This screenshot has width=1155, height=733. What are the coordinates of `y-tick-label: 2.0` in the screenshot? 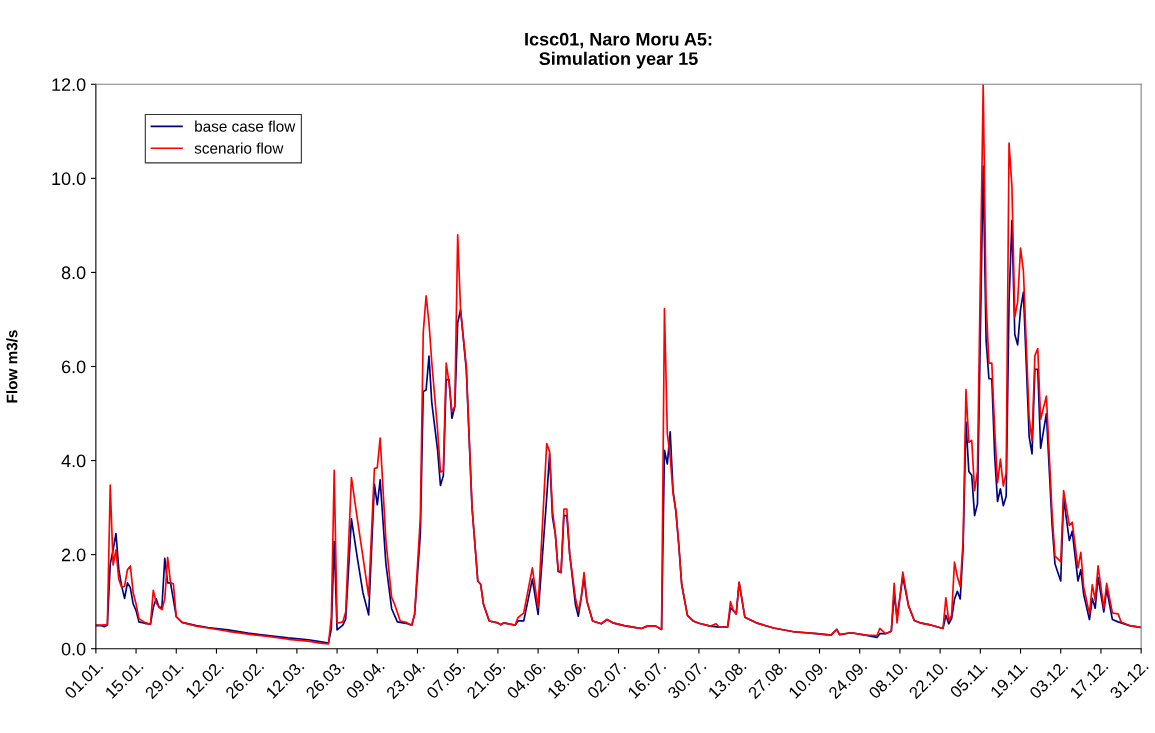 It's located at (73, 555).